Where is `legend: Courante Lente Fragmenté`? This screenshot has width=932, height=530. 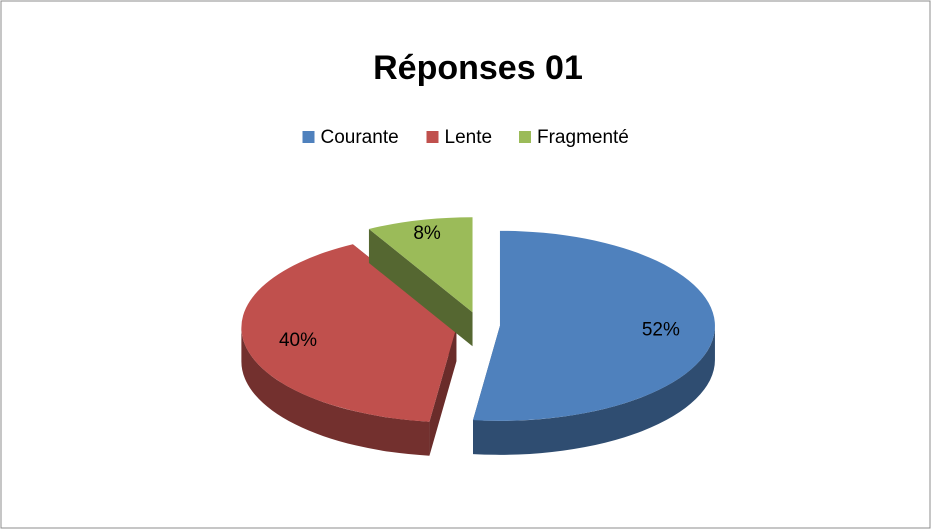
legend: Courante Lente Fragmenté is located at coordinates (465, 137).